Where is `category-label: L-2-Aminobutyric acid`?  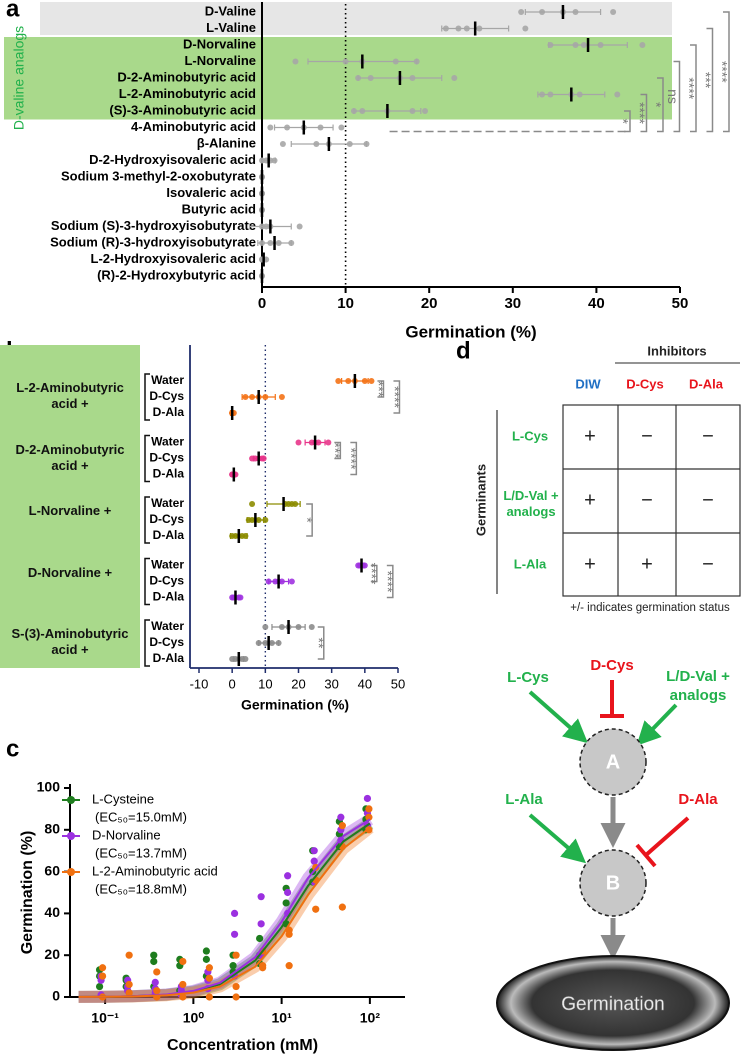 category-label: L-2-Aminobutyric acid is located at coordinates (187, 93).